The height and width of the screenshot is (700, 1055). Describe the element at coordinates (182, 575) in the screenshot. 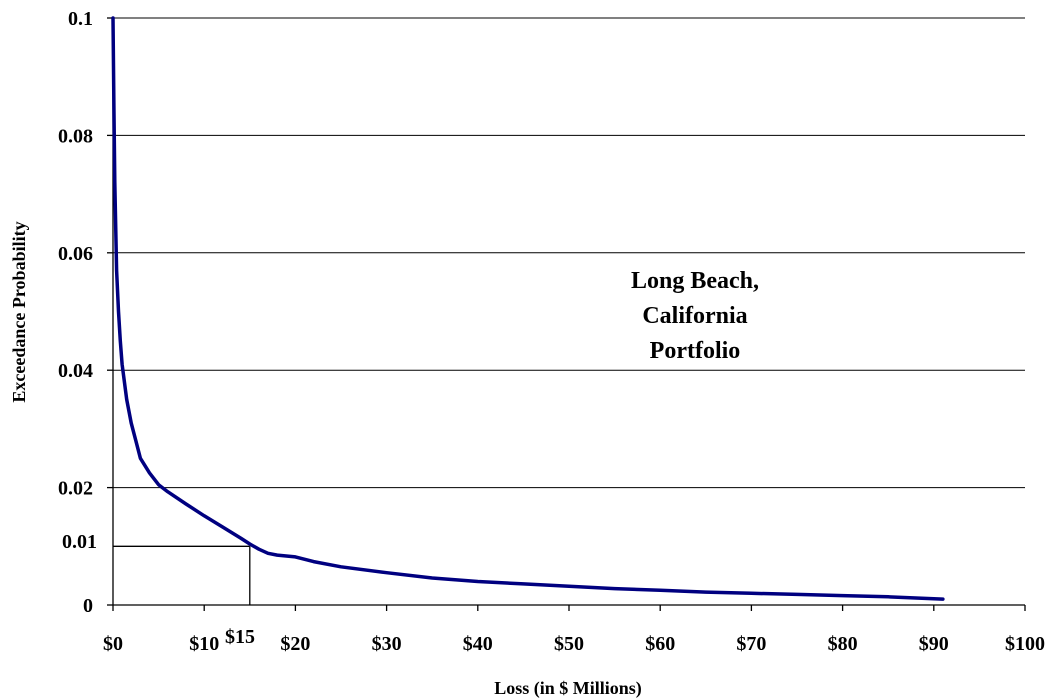

I see `marker-lines` at that location.